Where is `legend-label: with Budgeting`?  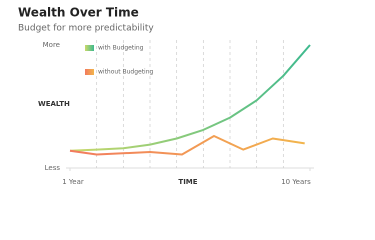 legend-label: with Budgeting is located at coordinates (121, 48).